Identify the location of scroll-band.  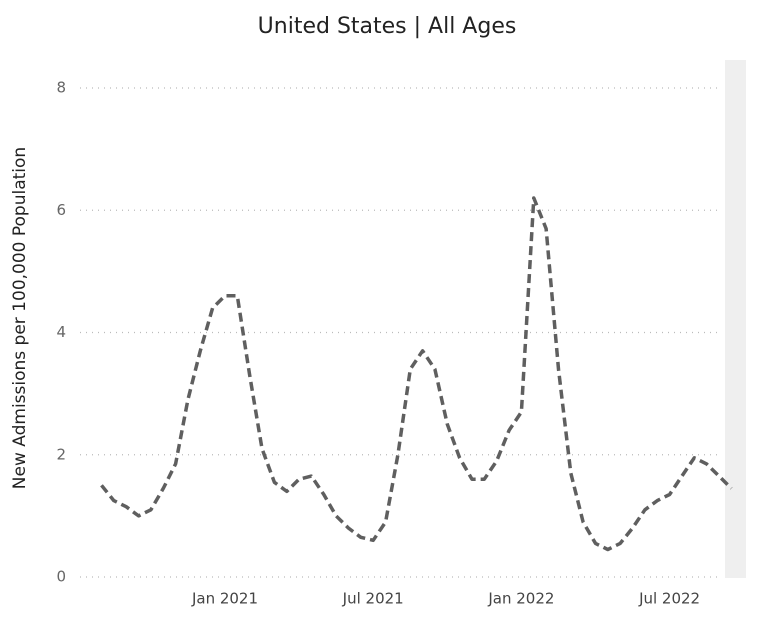
(735, 319).